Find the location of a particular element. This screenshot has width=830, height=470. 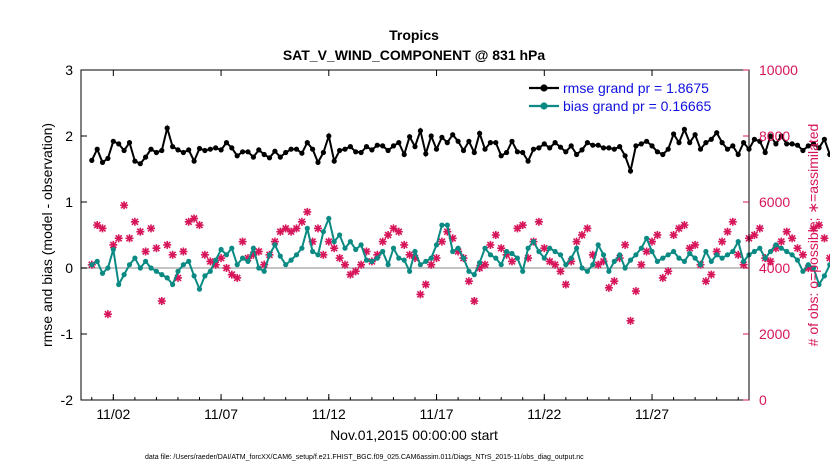

x-tick-label: 11/02 is located at coordinates (113, 414).